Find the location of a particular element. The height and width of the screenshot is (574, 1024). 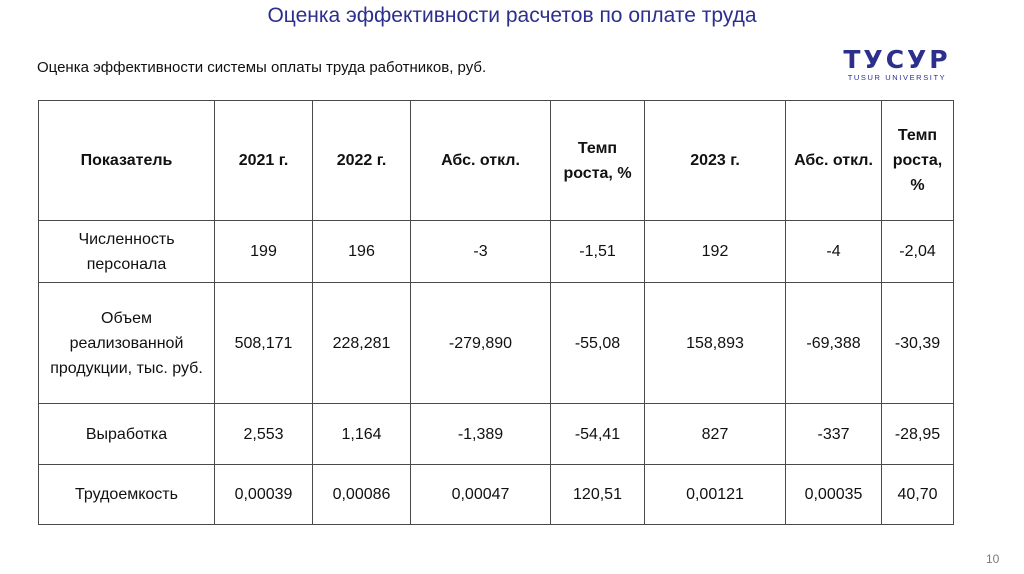

table-cell: -30,39 is located at coordinates (917, 343).